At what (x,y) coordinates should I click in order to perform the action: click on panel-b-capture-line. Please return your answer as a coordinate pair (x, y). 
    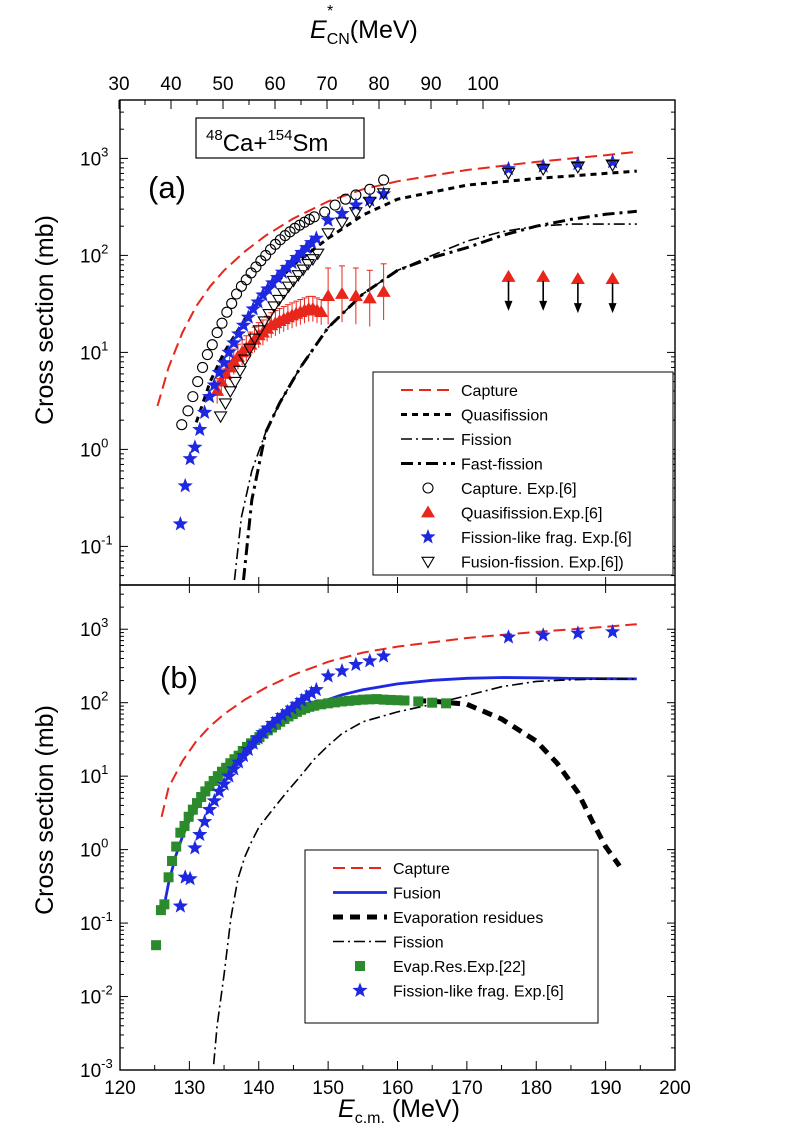
    Looking at the image, I should click on (398, 720).